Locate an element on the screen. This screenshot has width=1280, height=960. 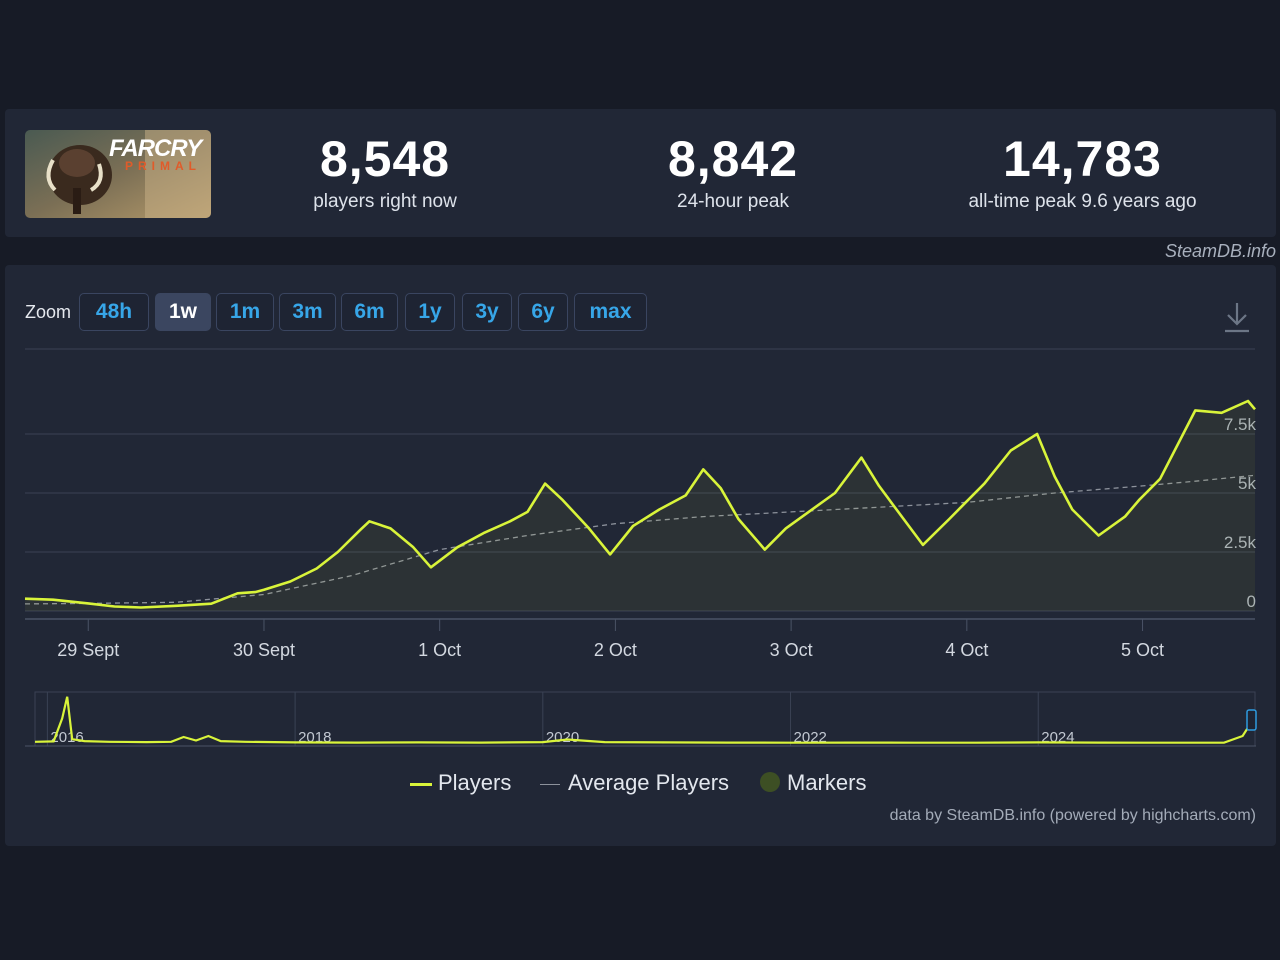
legend-markers-swatch is located at coordinates (770, 782).